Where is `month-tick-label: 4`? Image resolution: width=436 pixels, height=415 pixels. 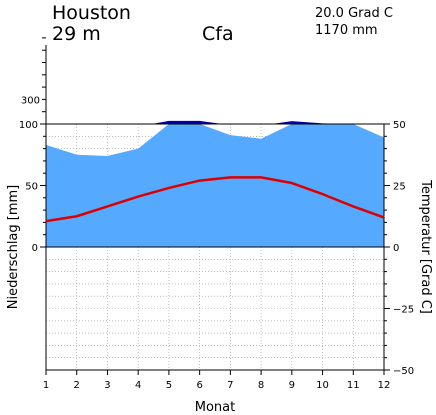 month-tick-label: 4 is located at coordinates (138, 385).